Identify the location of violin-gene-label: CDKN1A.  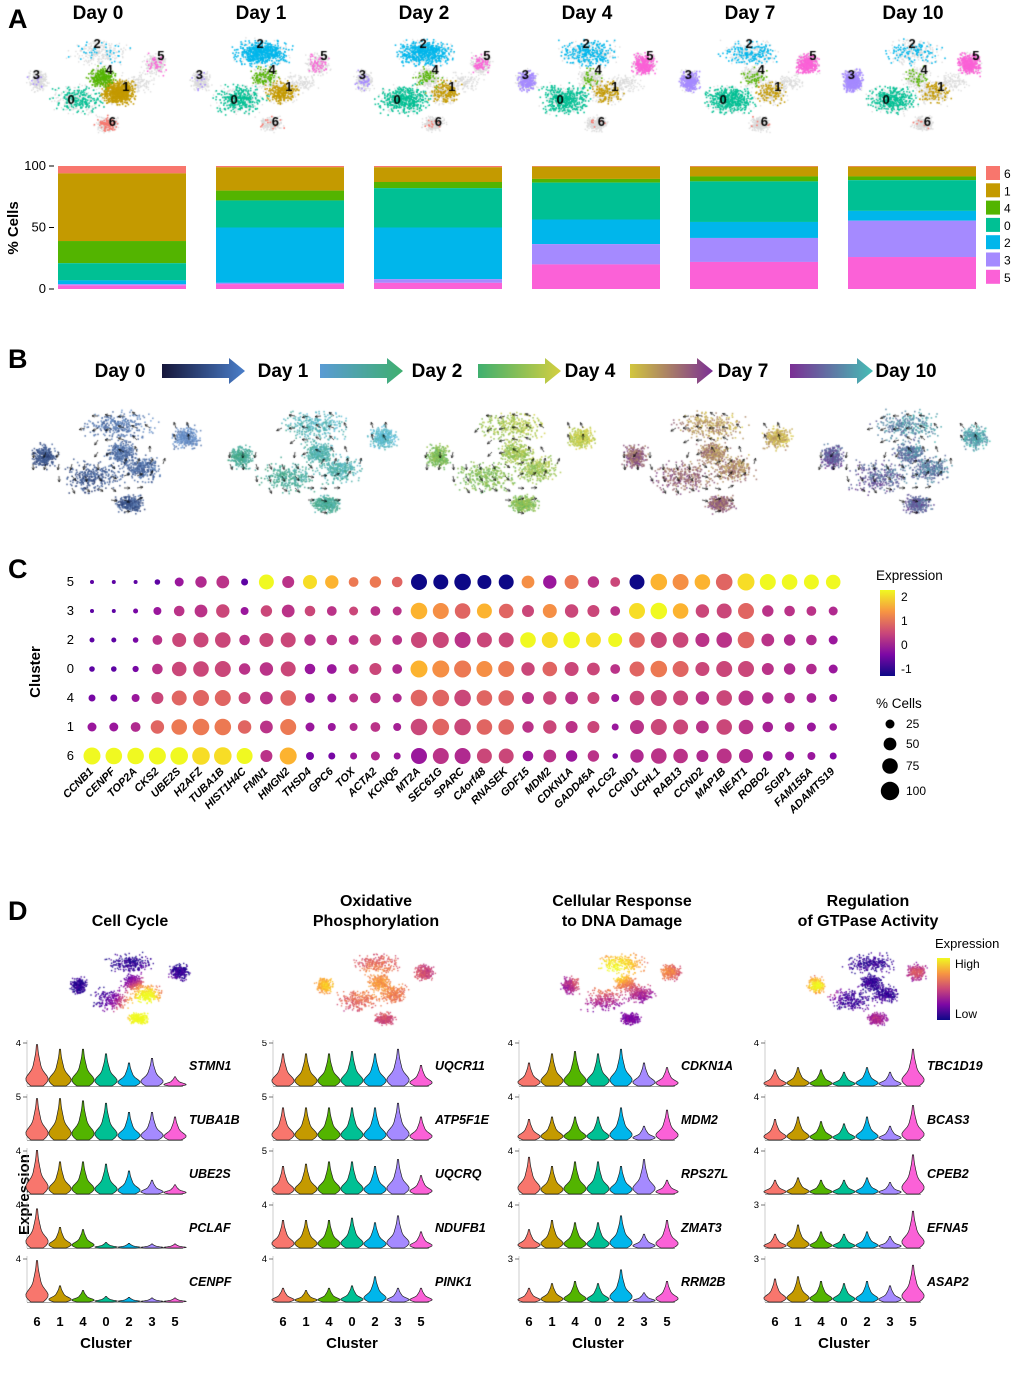
(707, 1066).